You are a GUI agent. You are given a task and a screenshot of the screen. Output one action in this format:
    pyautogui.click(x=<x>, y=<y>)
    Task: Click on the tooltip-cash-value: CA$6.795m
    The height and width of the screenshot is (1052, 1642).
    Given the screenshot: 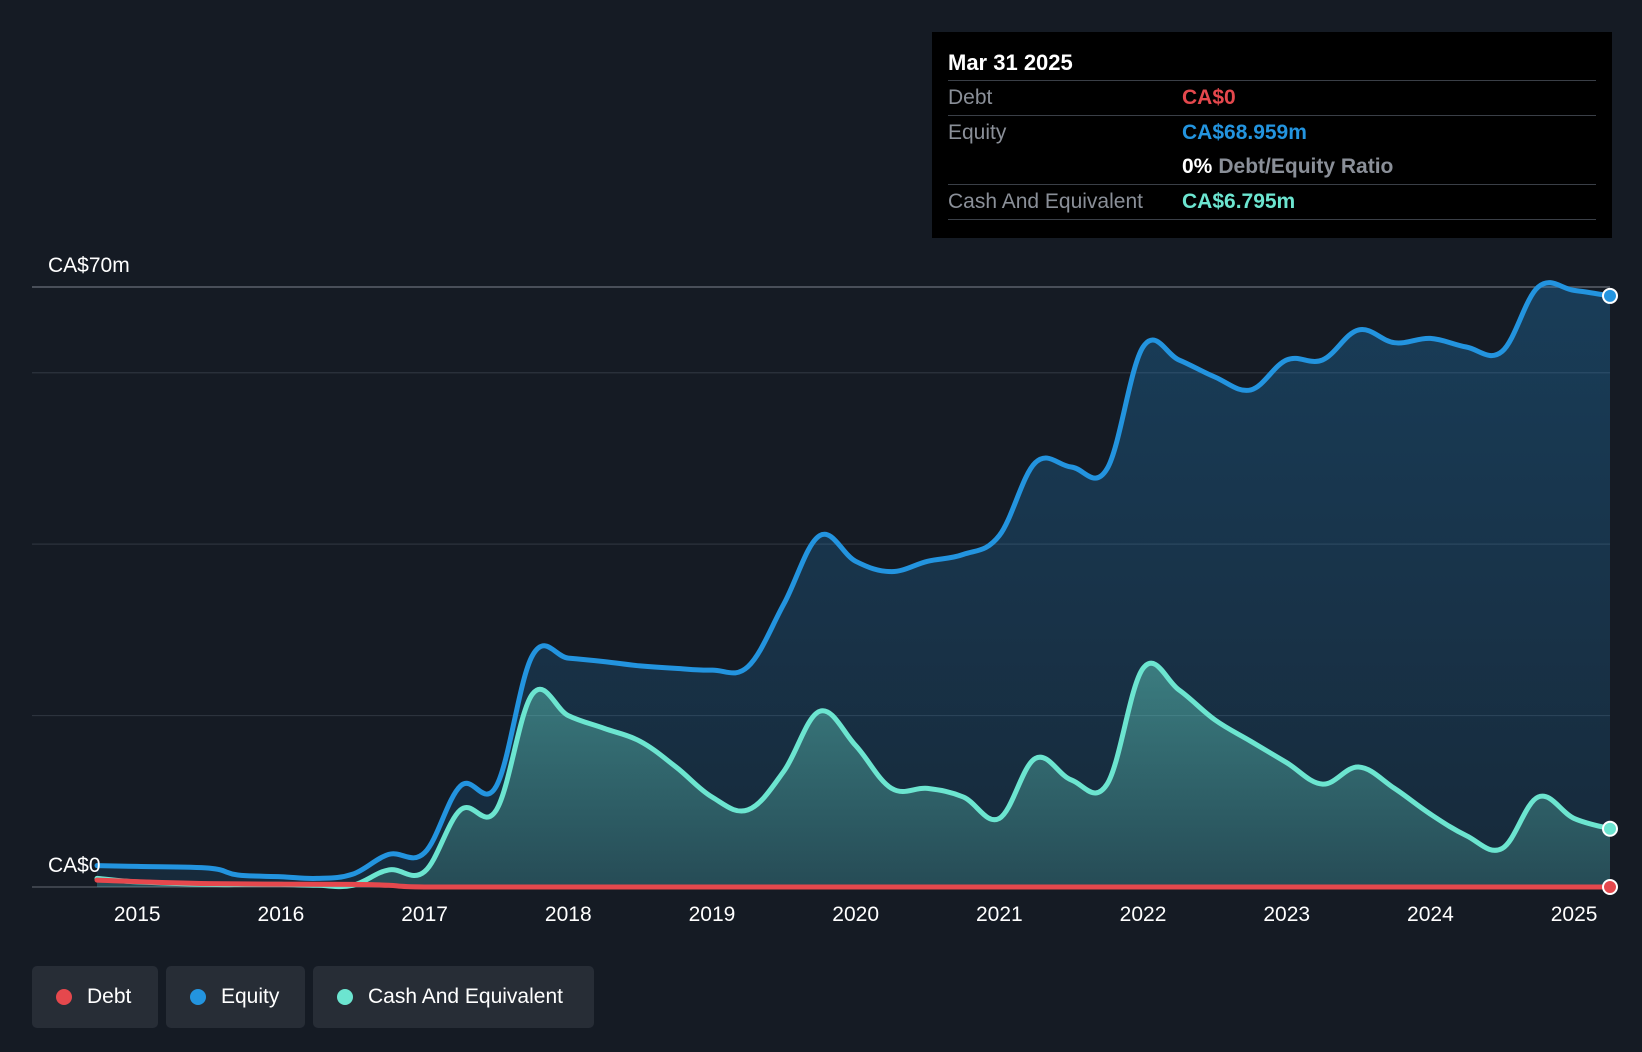 What is the action you would take?
    pyautogui.click(x=1239, y=201)
    